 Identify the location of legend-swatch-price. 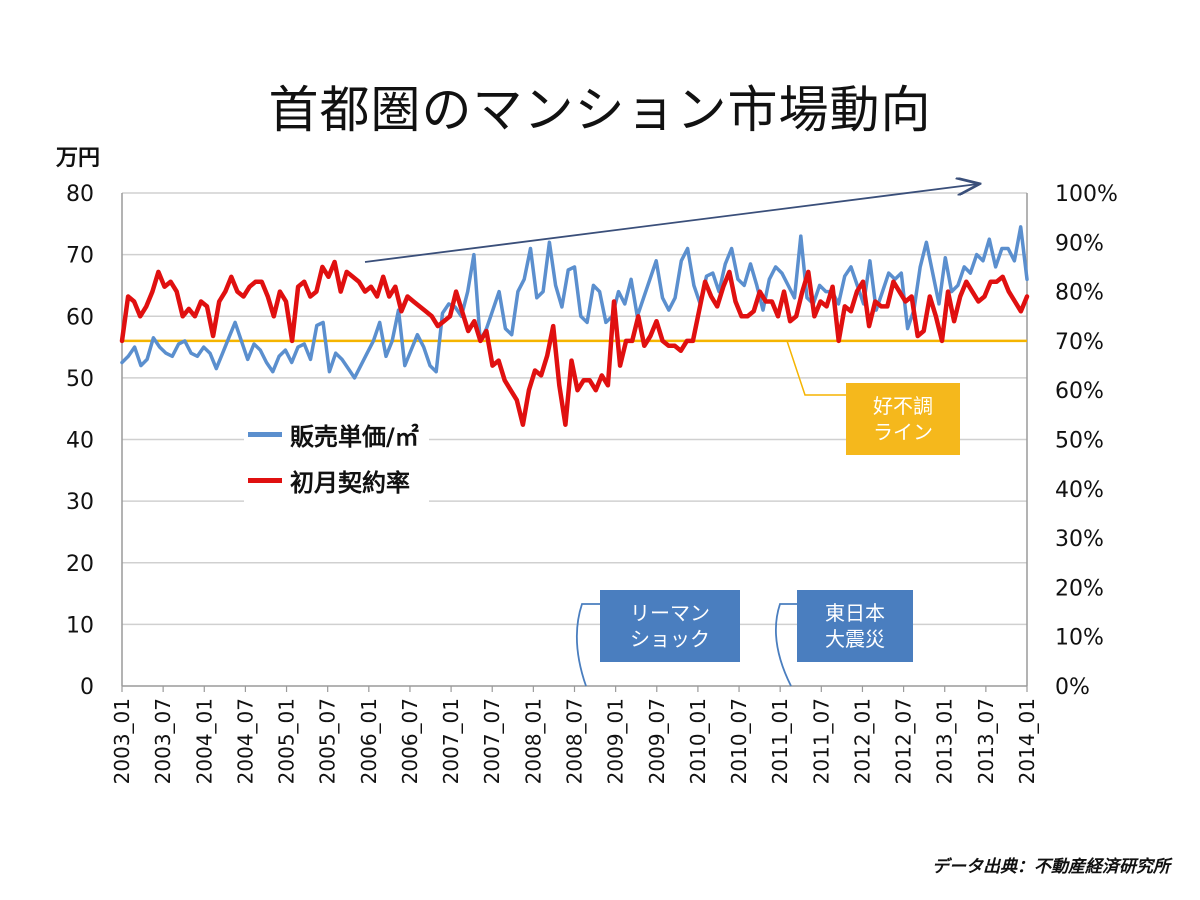
(265, 434).